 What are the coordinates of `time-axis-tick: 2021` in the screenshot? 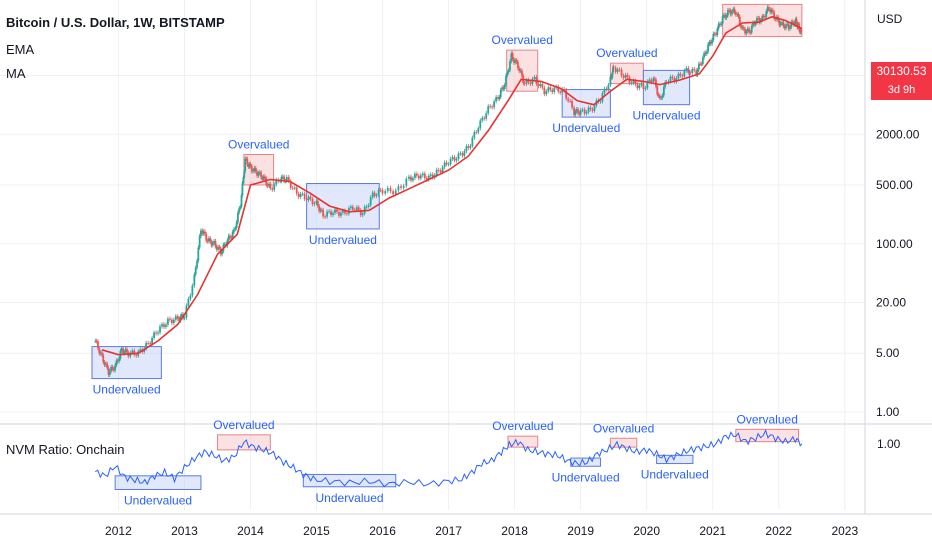 It's located at (712, 531).